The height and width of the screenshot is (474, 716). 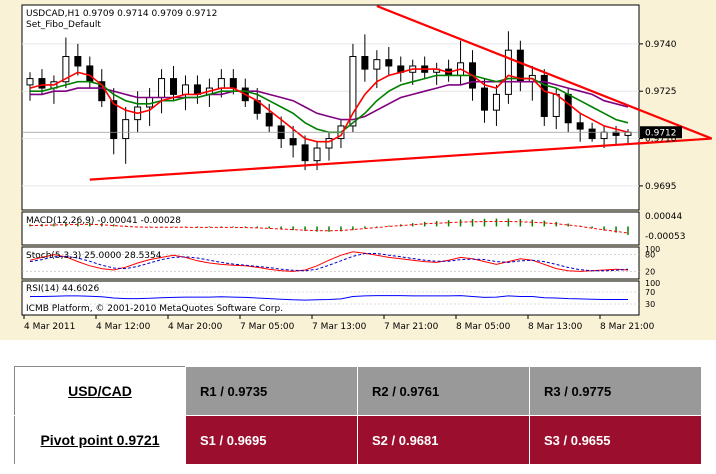 What do you see at coordinates (121, 14) in the screenshot?
I see `chart-symbol-line: USDCAD,H1 0.9709 0.9714 0.9709 0.9712` at bounding box center [121, 14].